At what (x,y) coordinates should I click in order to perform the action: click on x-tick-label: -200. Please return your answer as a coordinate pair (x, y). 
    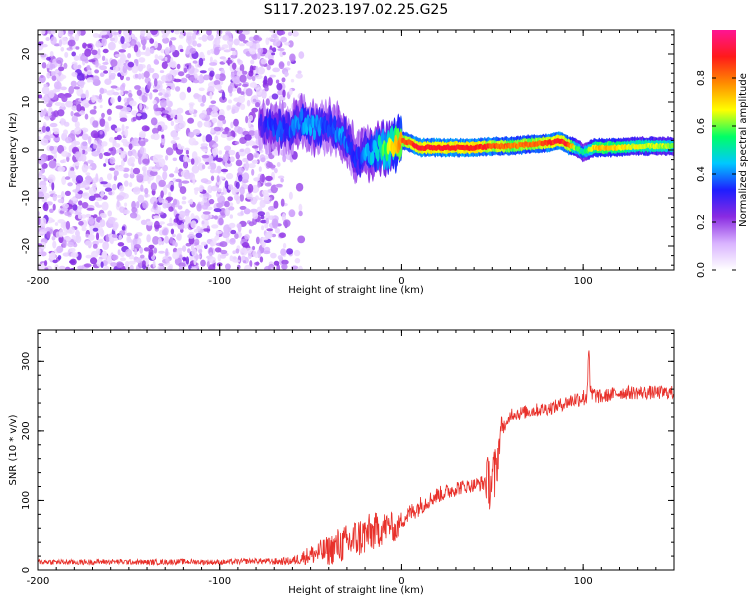
    Looking at the image, I should click on (38, 581).